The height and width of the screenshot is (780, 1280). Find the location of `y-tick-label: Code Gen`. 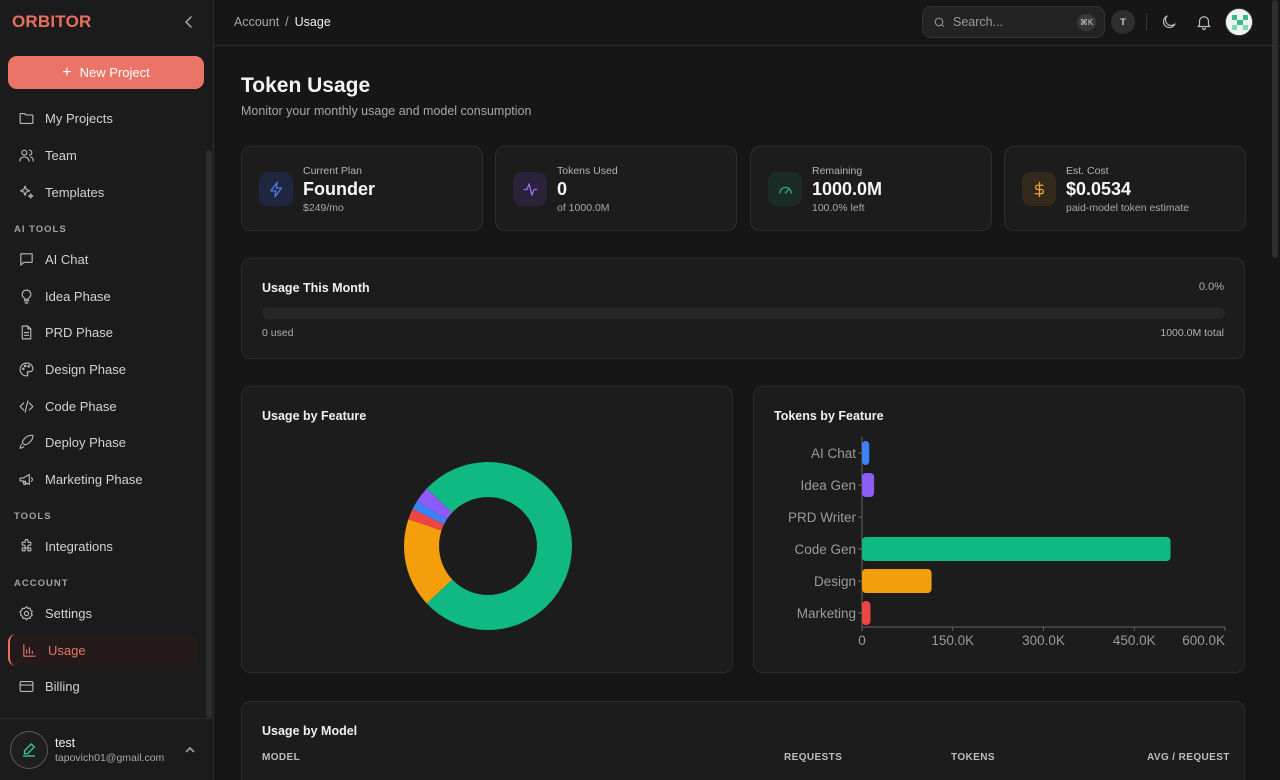

y-tick-label: Code Gen is located at coordinates (825, 549).